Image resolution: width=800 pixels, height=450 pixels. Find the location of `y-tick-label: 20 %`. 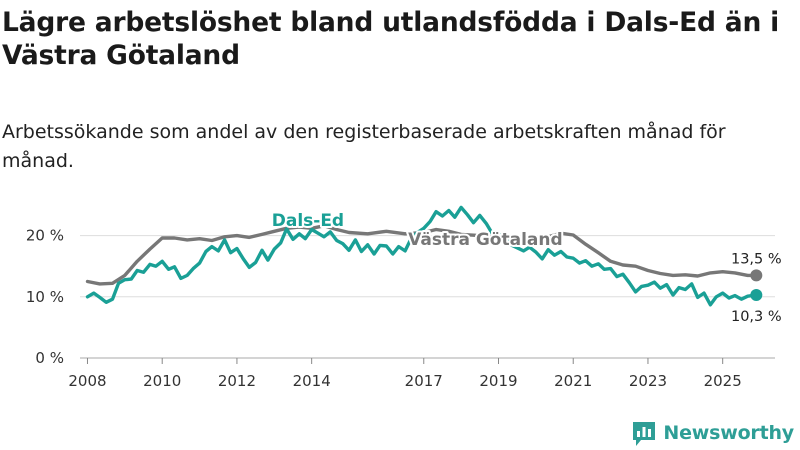

y-tick-label: 20 % is located at coordinates (45, 236).